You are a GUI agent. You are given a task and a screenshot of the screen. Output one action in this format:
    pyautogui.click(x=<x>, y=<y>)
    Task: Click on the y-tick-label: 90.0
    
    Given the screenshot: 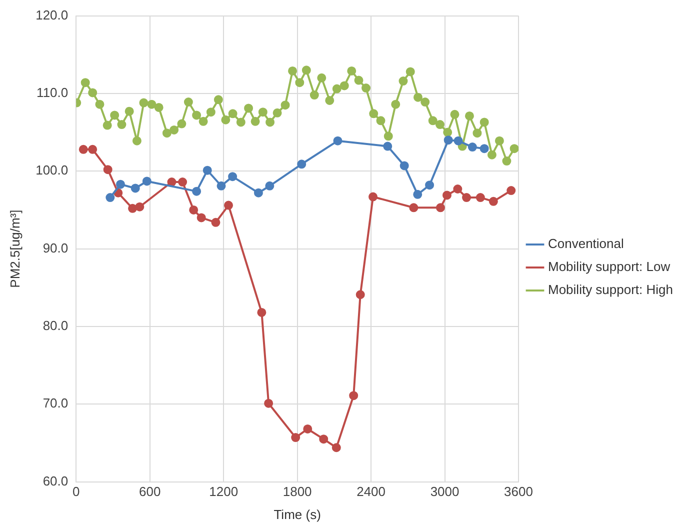 What is the action you would take?
    pyautogui.click(x=55, y=248)
    